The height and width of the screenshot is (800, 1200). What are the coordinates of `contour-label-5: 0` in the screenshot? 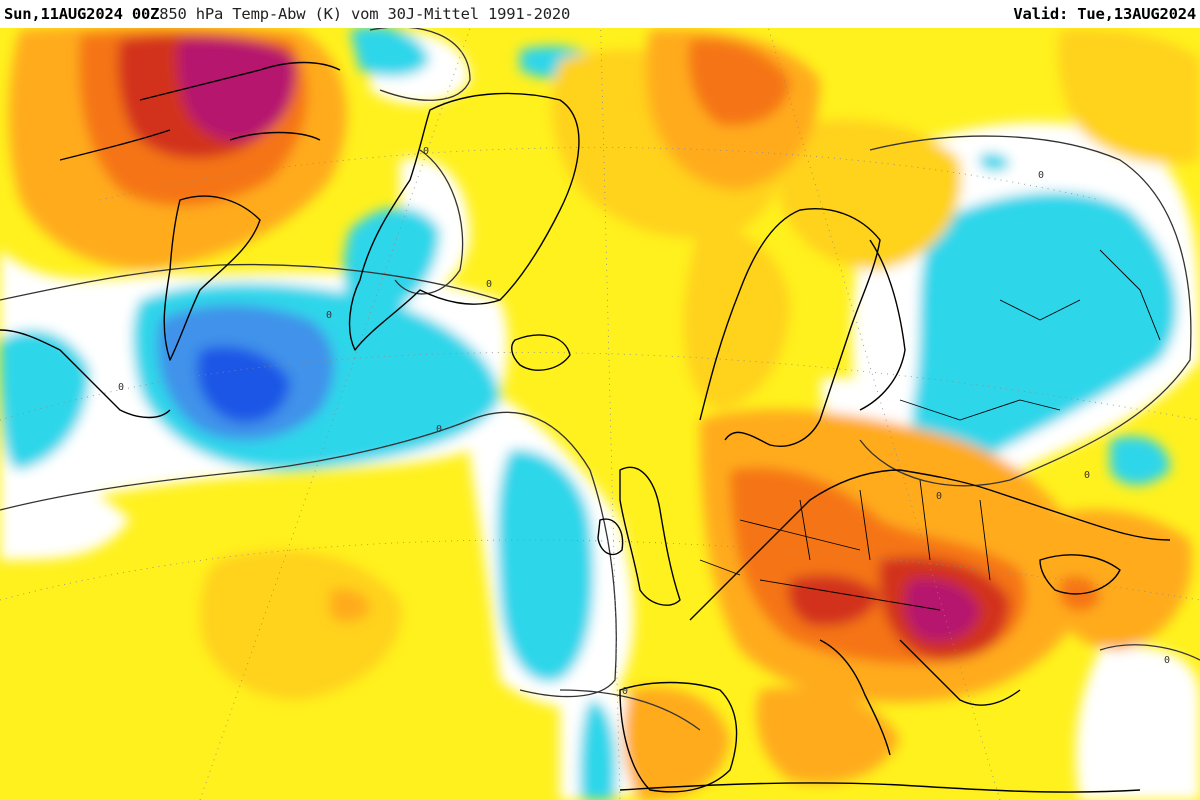 It's located at (1041, 175).